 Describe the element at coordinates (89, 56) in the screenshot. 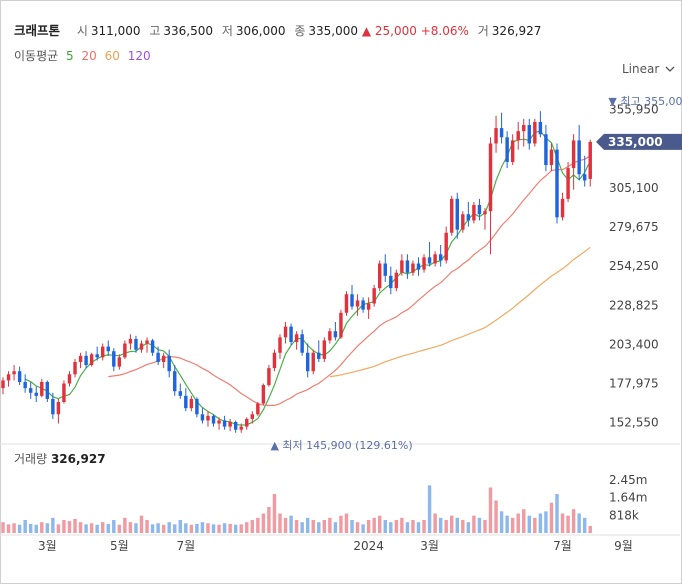

I see `ma-20: 20` at that location.